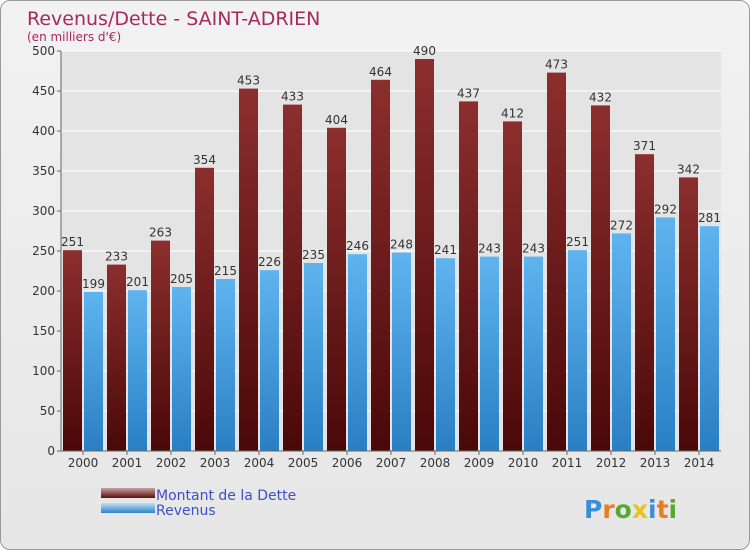  I want to click on value-label: 272, so click(621, 225).